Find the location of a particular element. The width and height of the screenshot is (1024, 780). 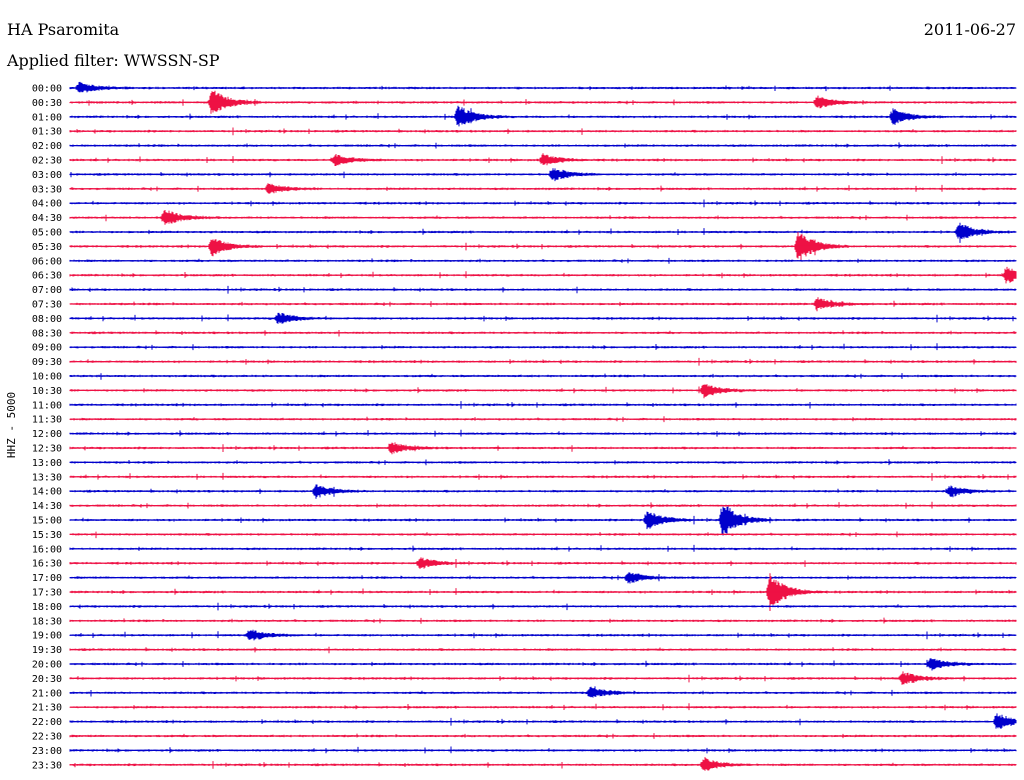

row-label: 20:30 is located at coordinates (47, 679).